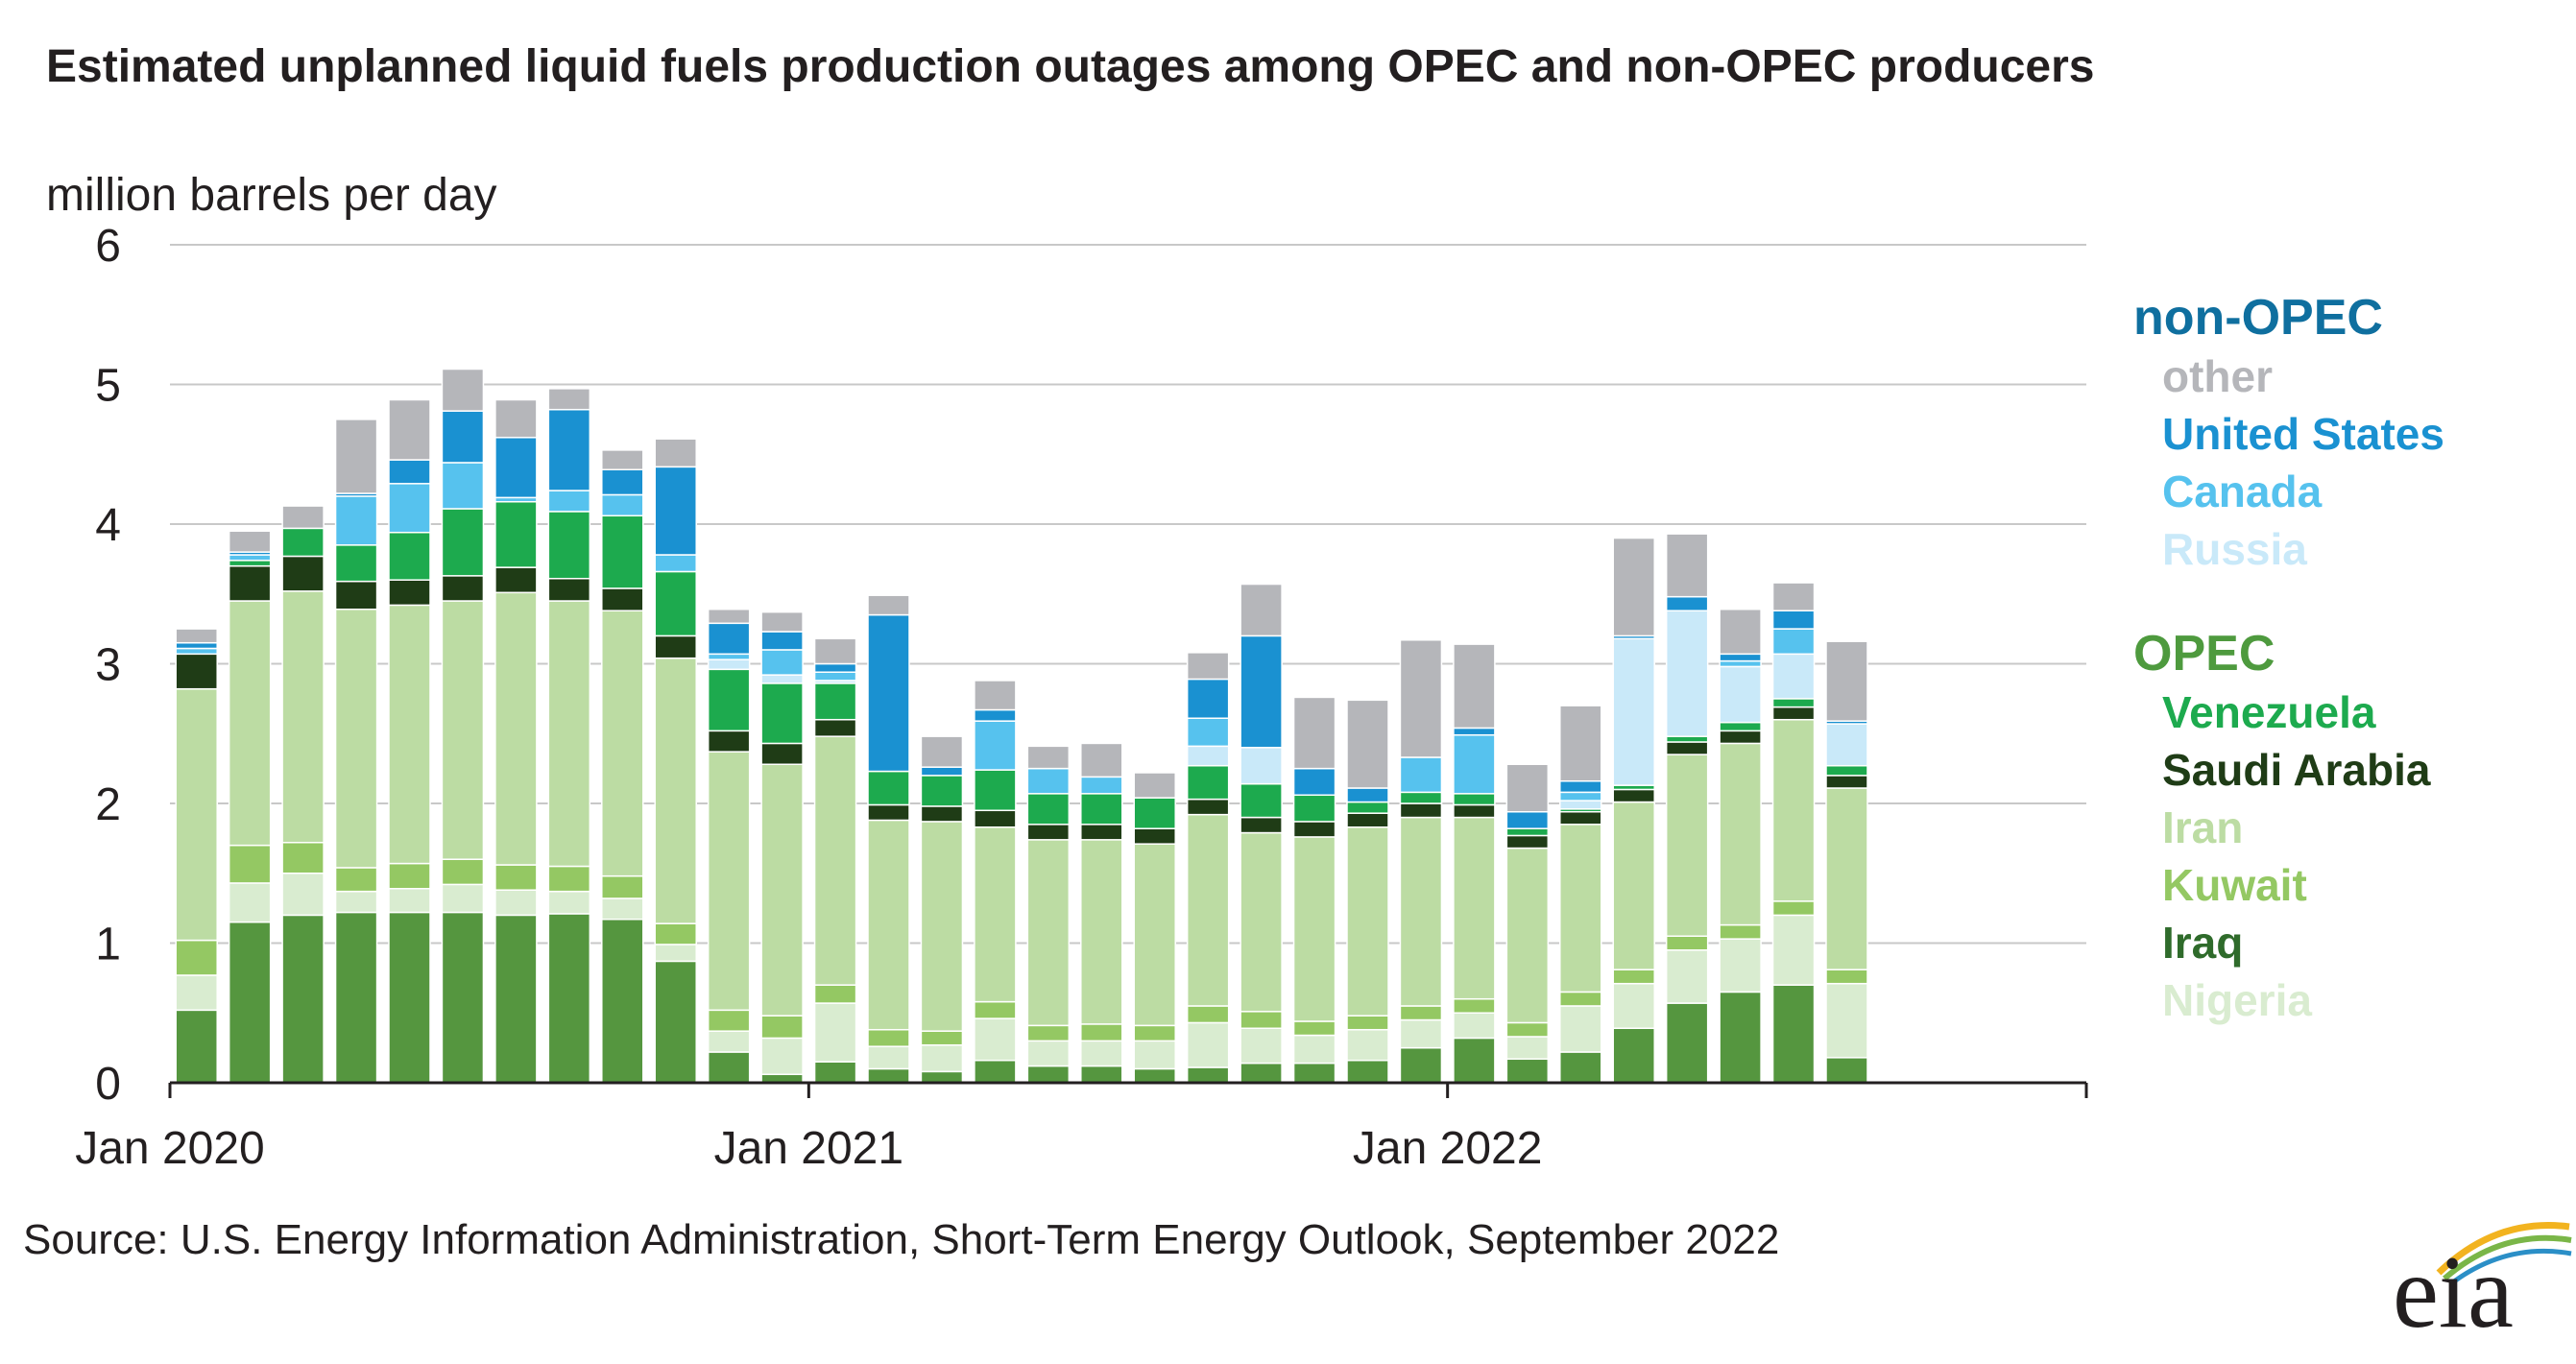 The width and height of the screenshot is (2576, 1364). Describe the element at coordinates (2234, 885) in the screenshot. I see `legend-item-kuwait: Kuwait` at that location.